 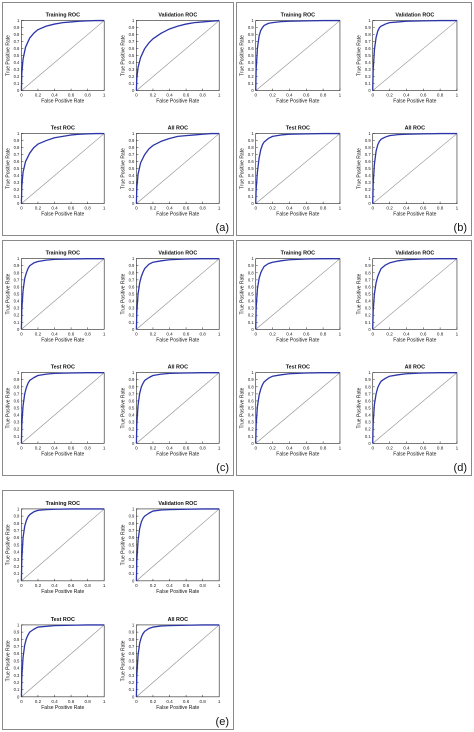 What do you see at coordinates (104, 585) in the screenshot?
I see `x-tick-label: 1` at bounding box center [104, 585].